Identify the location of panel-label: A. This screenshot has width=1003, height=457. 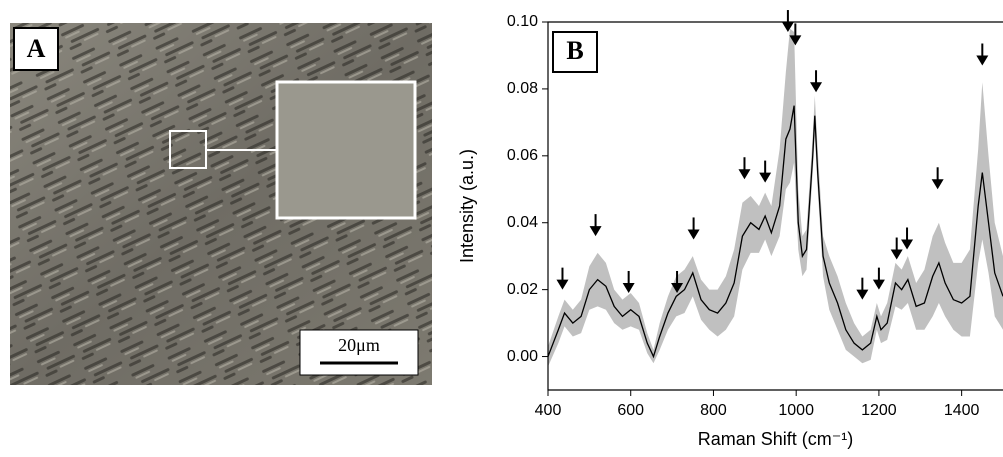
(36, 48).